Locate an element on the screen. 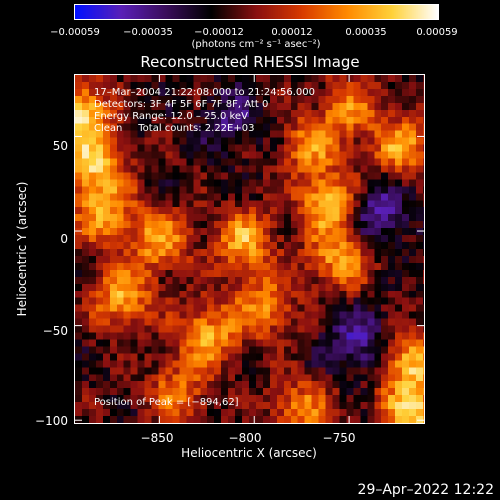 Image resolution: width=500 pixels, height=500 pixels. x-tick-label: −850 is located at coordinates (157, 438).